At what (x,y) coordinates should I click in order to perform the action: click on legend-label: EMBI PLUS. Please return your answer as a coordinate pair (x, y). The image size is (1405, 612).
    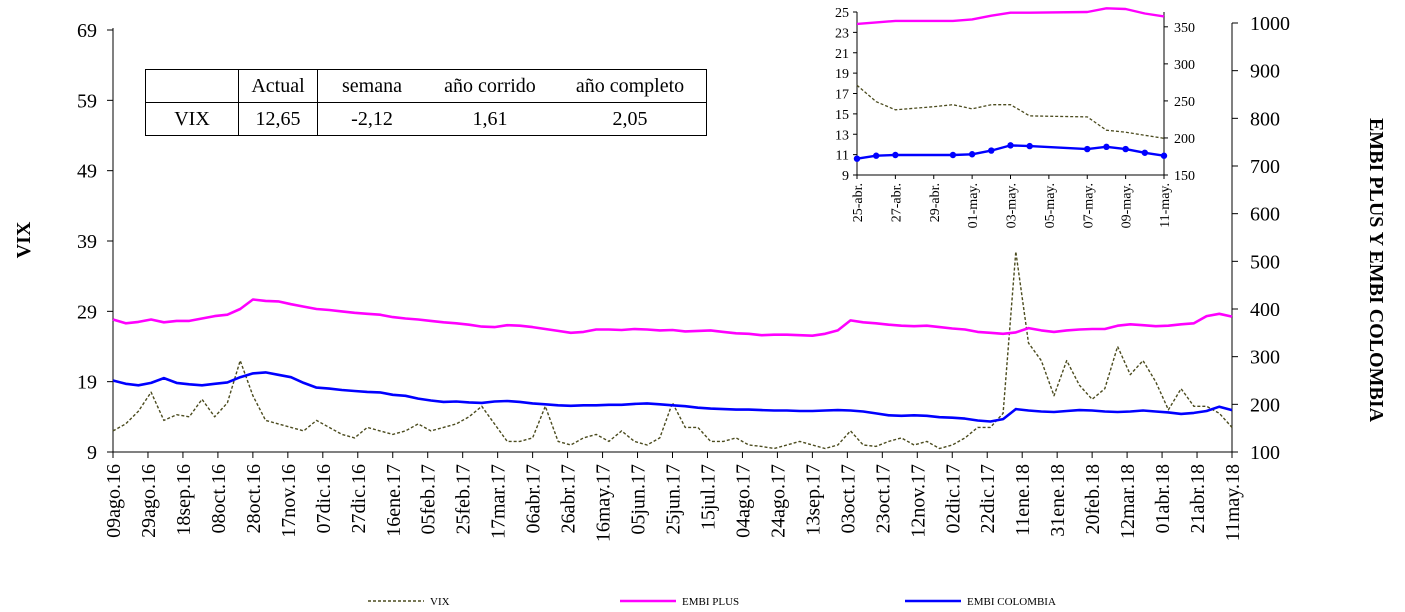
    Looking at the image, I should click on (710, 602).